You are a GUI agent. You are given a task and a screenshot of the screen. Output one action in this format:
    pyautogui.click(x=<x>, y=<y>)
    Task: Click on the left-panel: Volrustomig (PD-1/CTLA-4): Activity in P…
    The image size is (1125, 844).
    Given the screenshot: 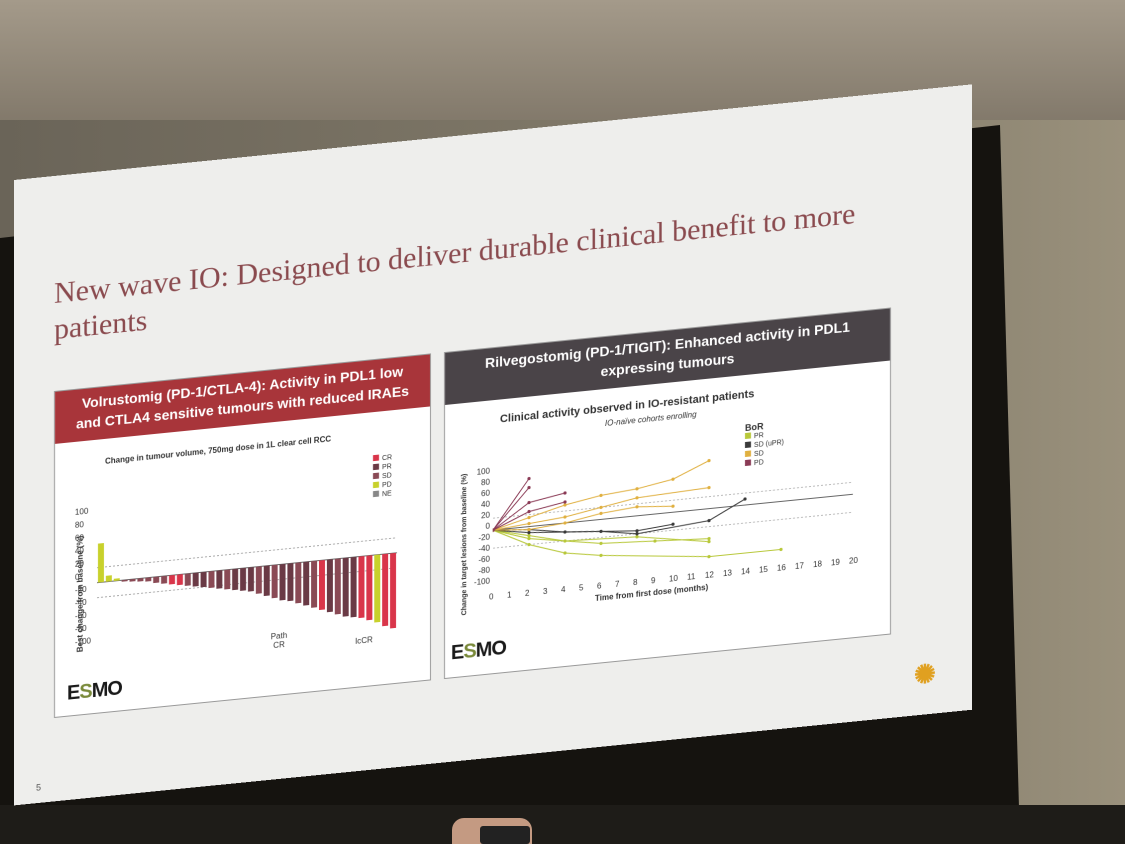 What is the action you would take?
    pyautogui.click(x=242, y=536)
    